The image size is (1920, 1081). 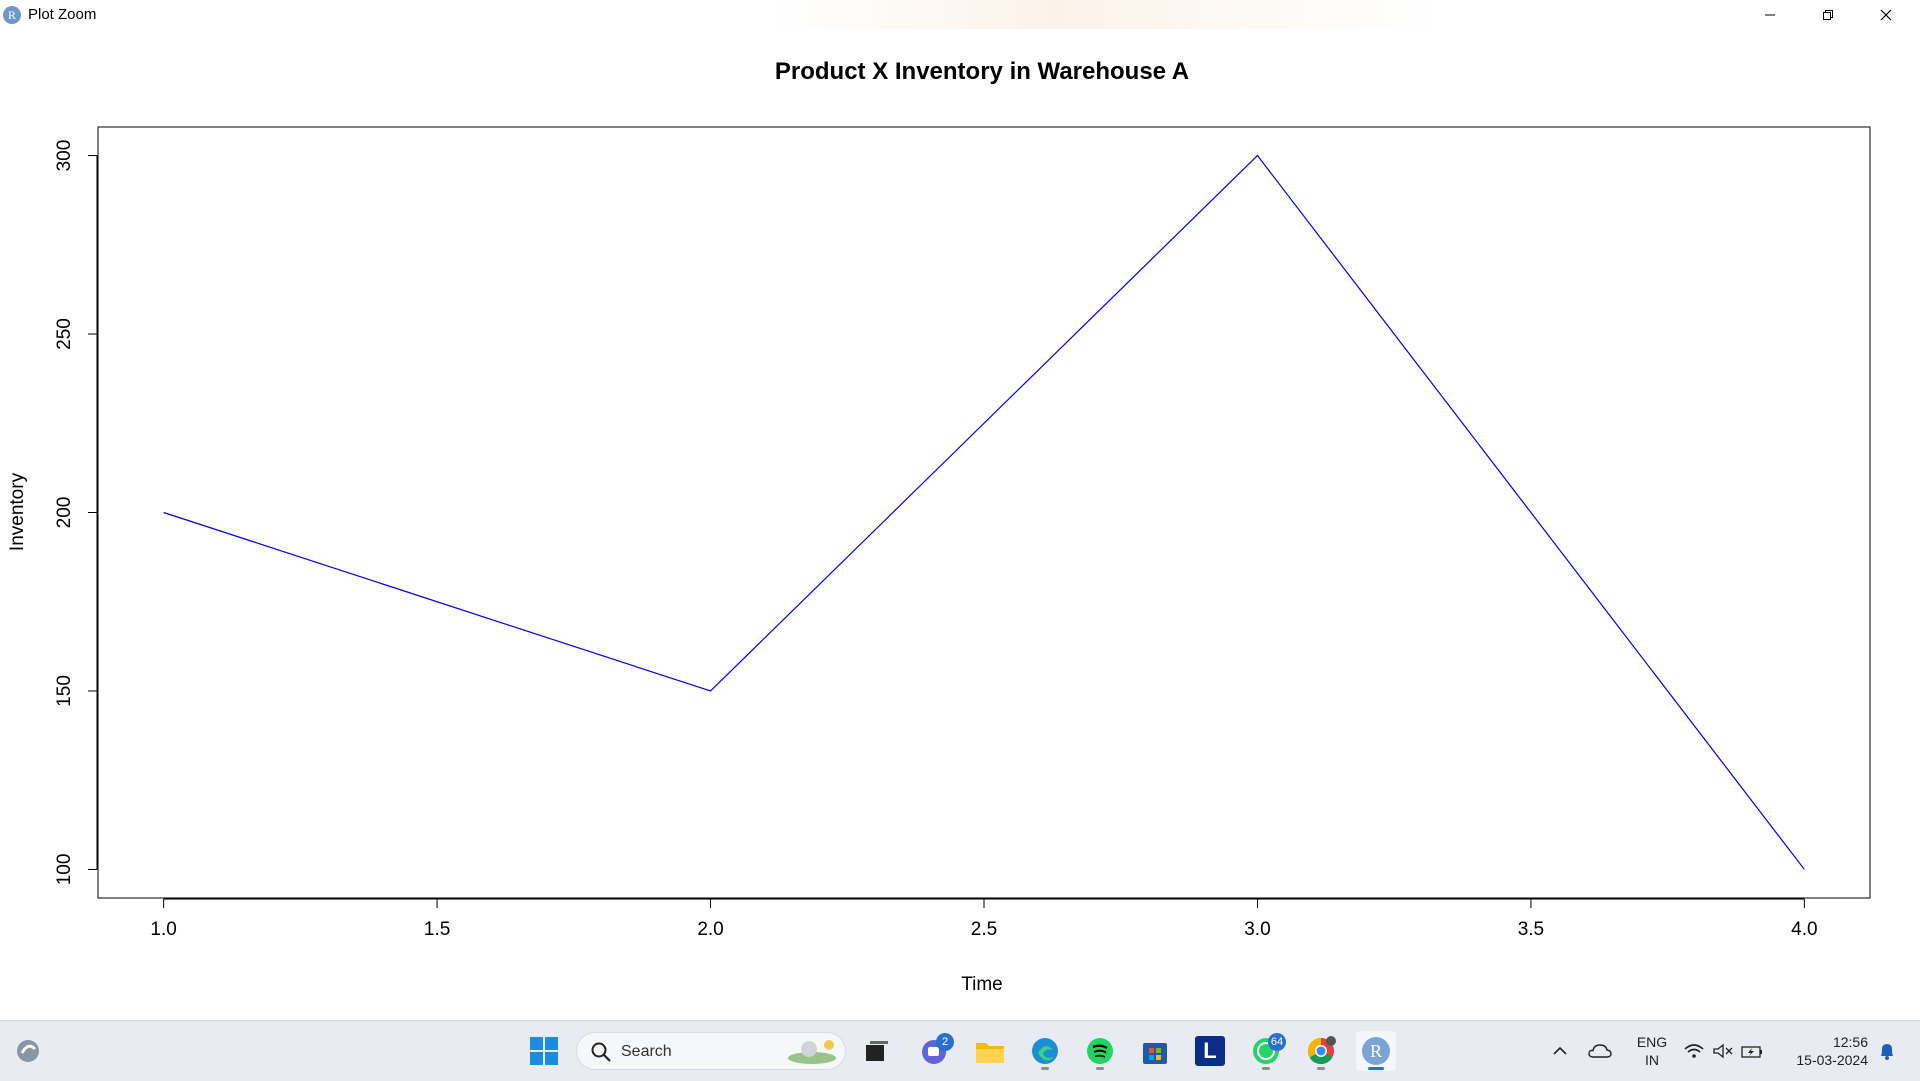 I want to click on x-tick-label: 3.0, so click(x=1257, y=929).